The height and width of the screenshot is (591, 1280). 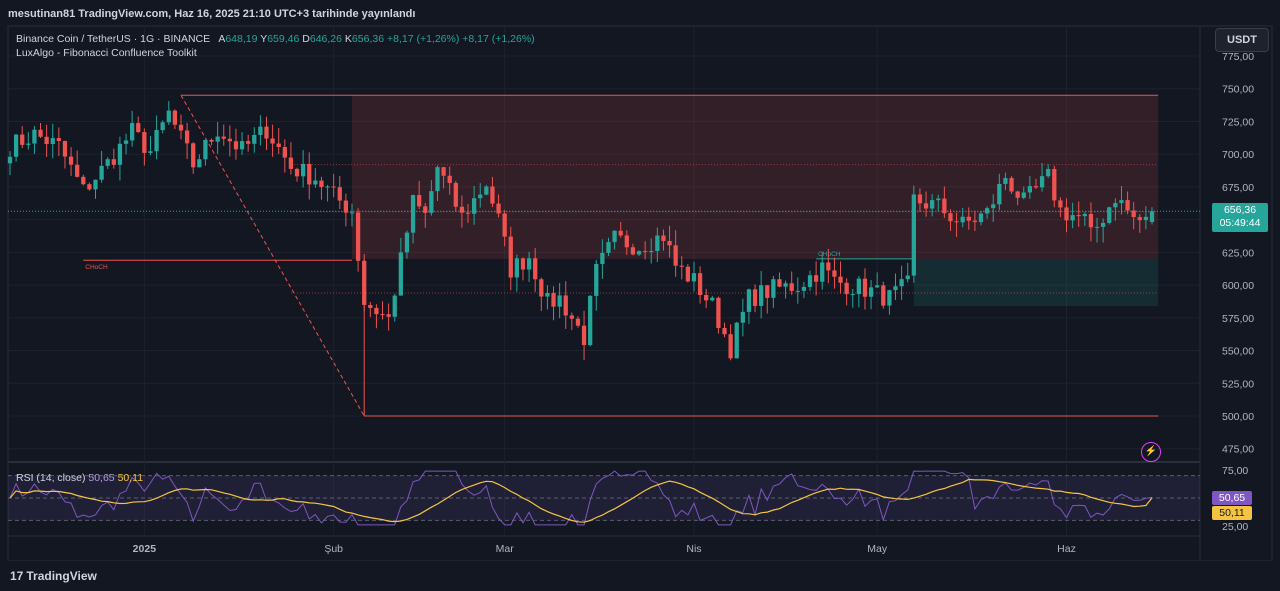 What do you see at coordinates (306, 39) in the screenshot?
I see `low-label: D` at bounding box center [306, 39].